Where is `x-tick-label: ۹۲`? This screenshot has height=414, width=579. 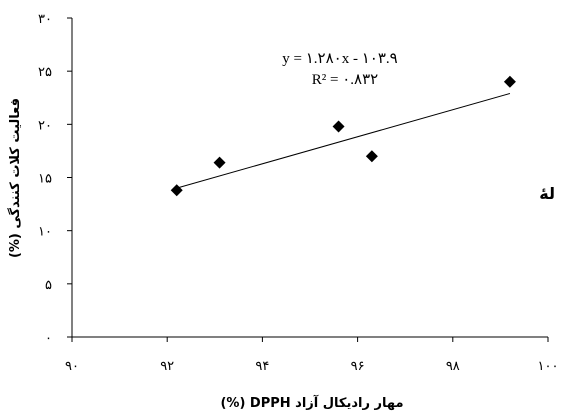
x-tick-label: ۹۲ is located at coordinates (167, 366).